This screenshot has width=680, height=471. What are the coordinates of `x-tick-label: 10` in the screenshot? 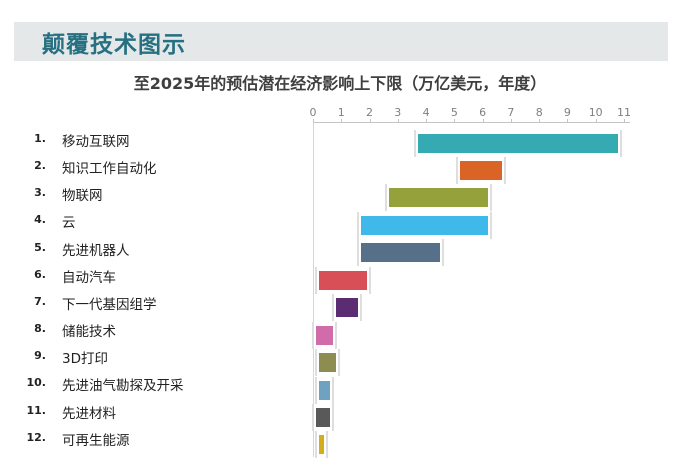 It's located at (595, 112).